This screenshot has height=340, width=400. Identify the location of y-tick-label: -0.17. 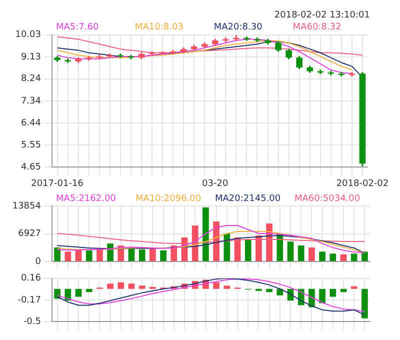
(29, 300).